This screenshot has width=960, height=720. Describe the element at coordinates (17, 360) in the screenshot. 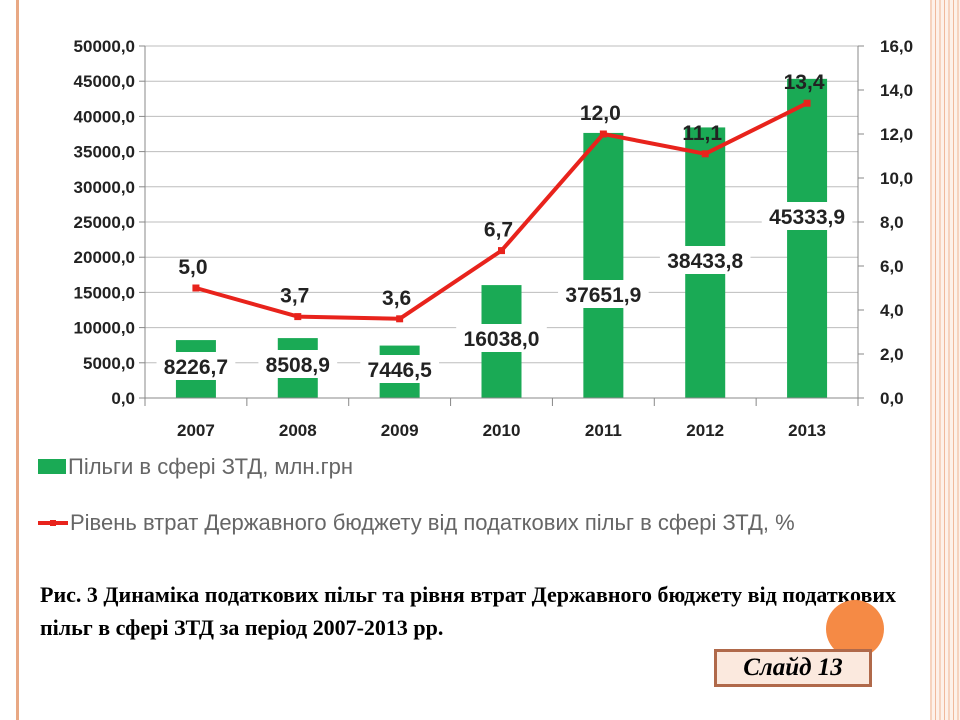

I see `left-border-decoration` at that location.